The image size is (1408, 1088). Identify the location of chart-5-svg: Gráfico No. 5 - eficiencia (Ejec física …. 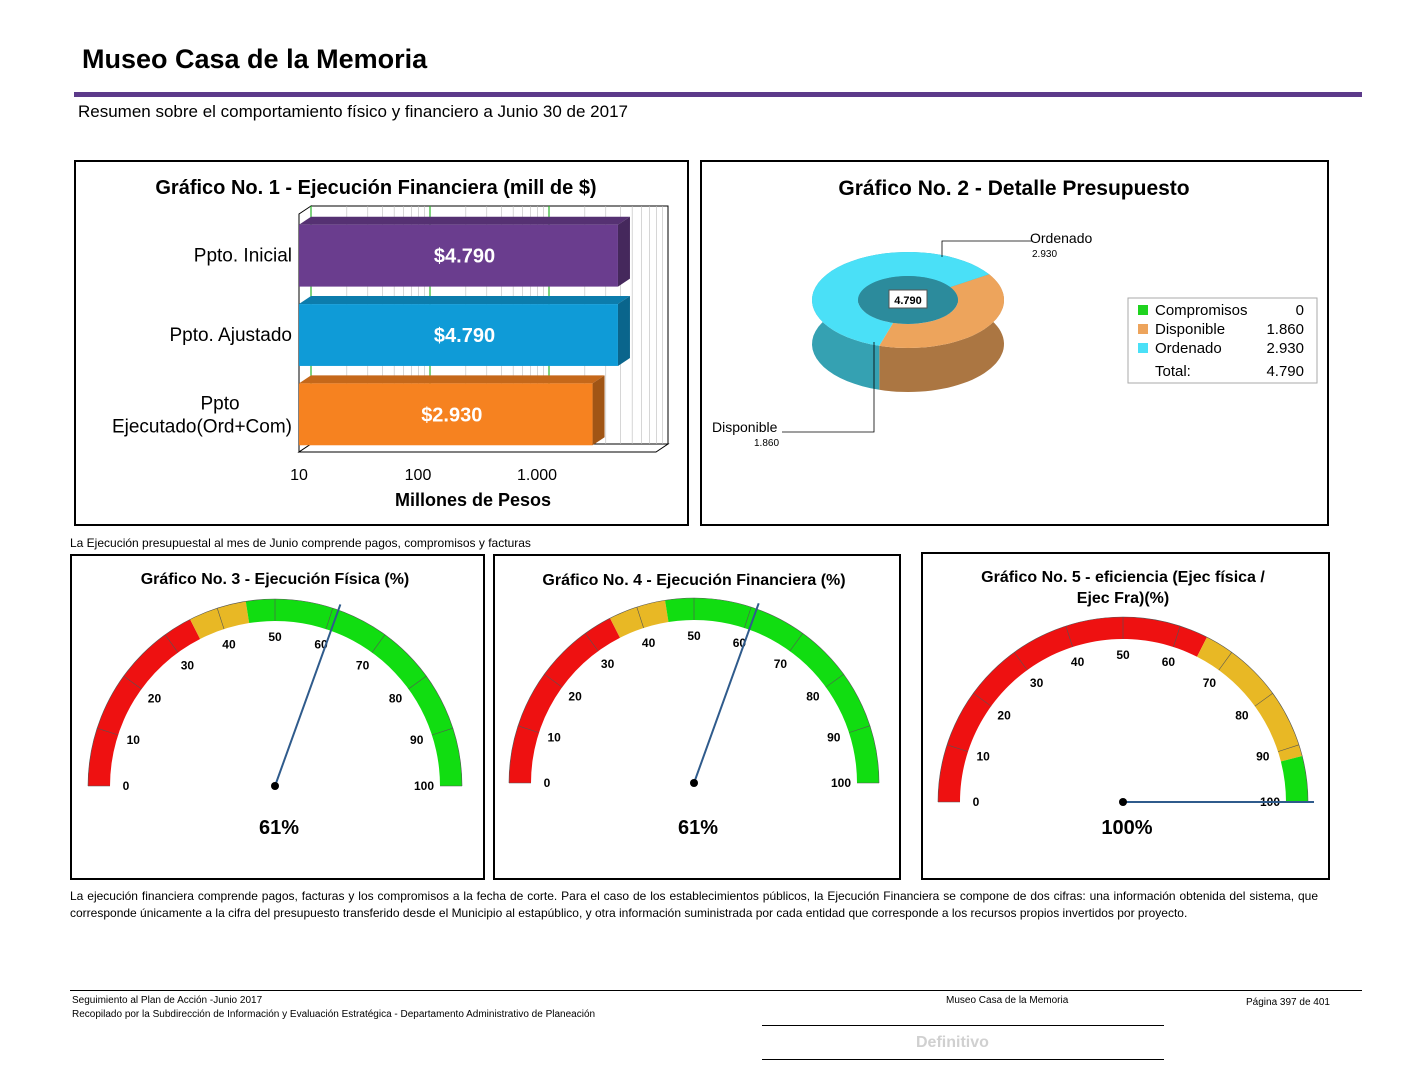
(1125, 704).